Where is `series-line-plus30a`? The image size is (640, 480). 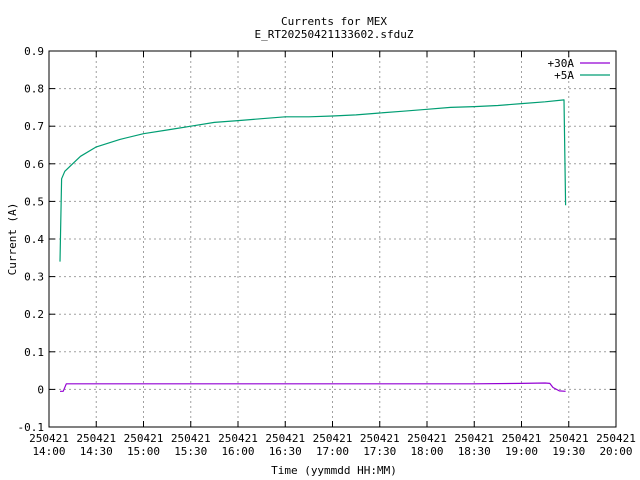 series-line-plus30a is located at coordinates (313, 387).